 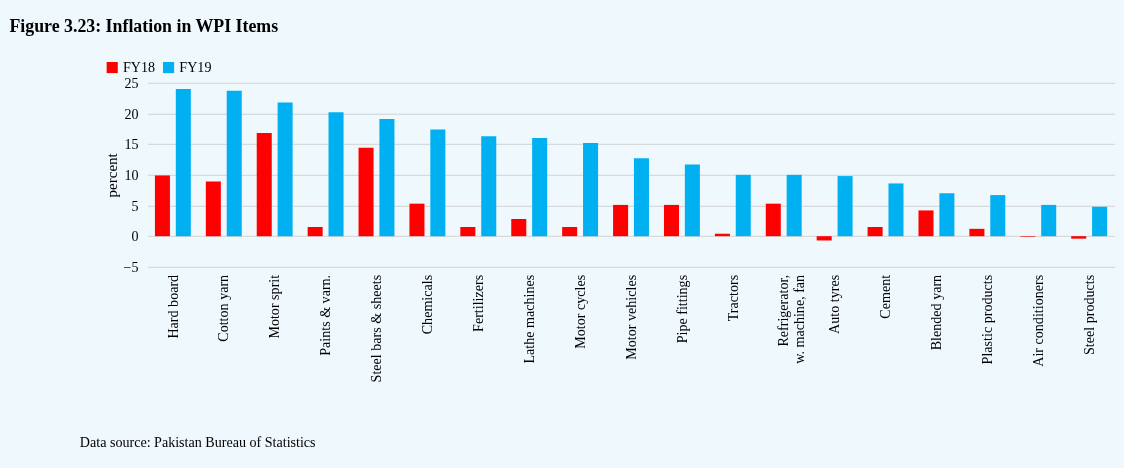 What do you see at coordinates (1037, 320) in the screenshot?
I see `x-tick-label: Air conditioners` at bounding box center [1037, 320].